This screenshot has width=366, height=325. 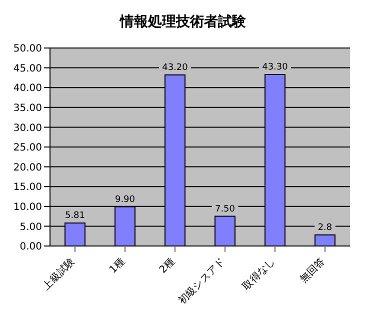 What do you see at coordinates (125, 199) in the screenshot?
I see `data-label: 9.90` at bounding box center [125, 199].